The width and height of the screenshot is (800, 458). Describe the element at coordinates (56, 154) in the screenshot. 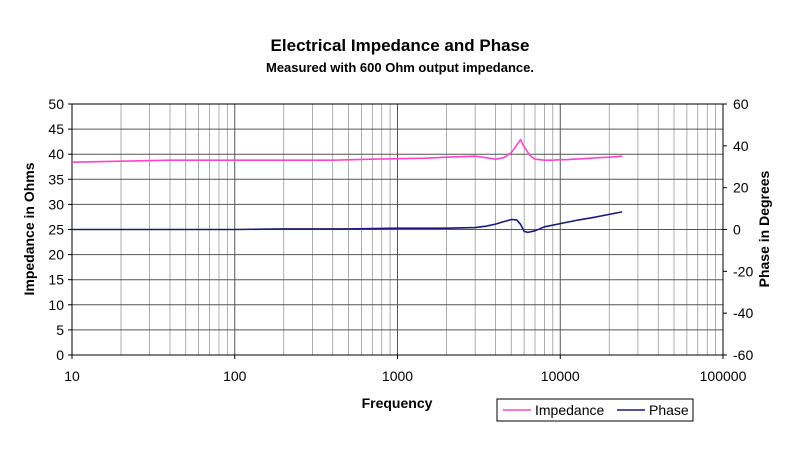

I see `y-tick-label: 40` at that location.